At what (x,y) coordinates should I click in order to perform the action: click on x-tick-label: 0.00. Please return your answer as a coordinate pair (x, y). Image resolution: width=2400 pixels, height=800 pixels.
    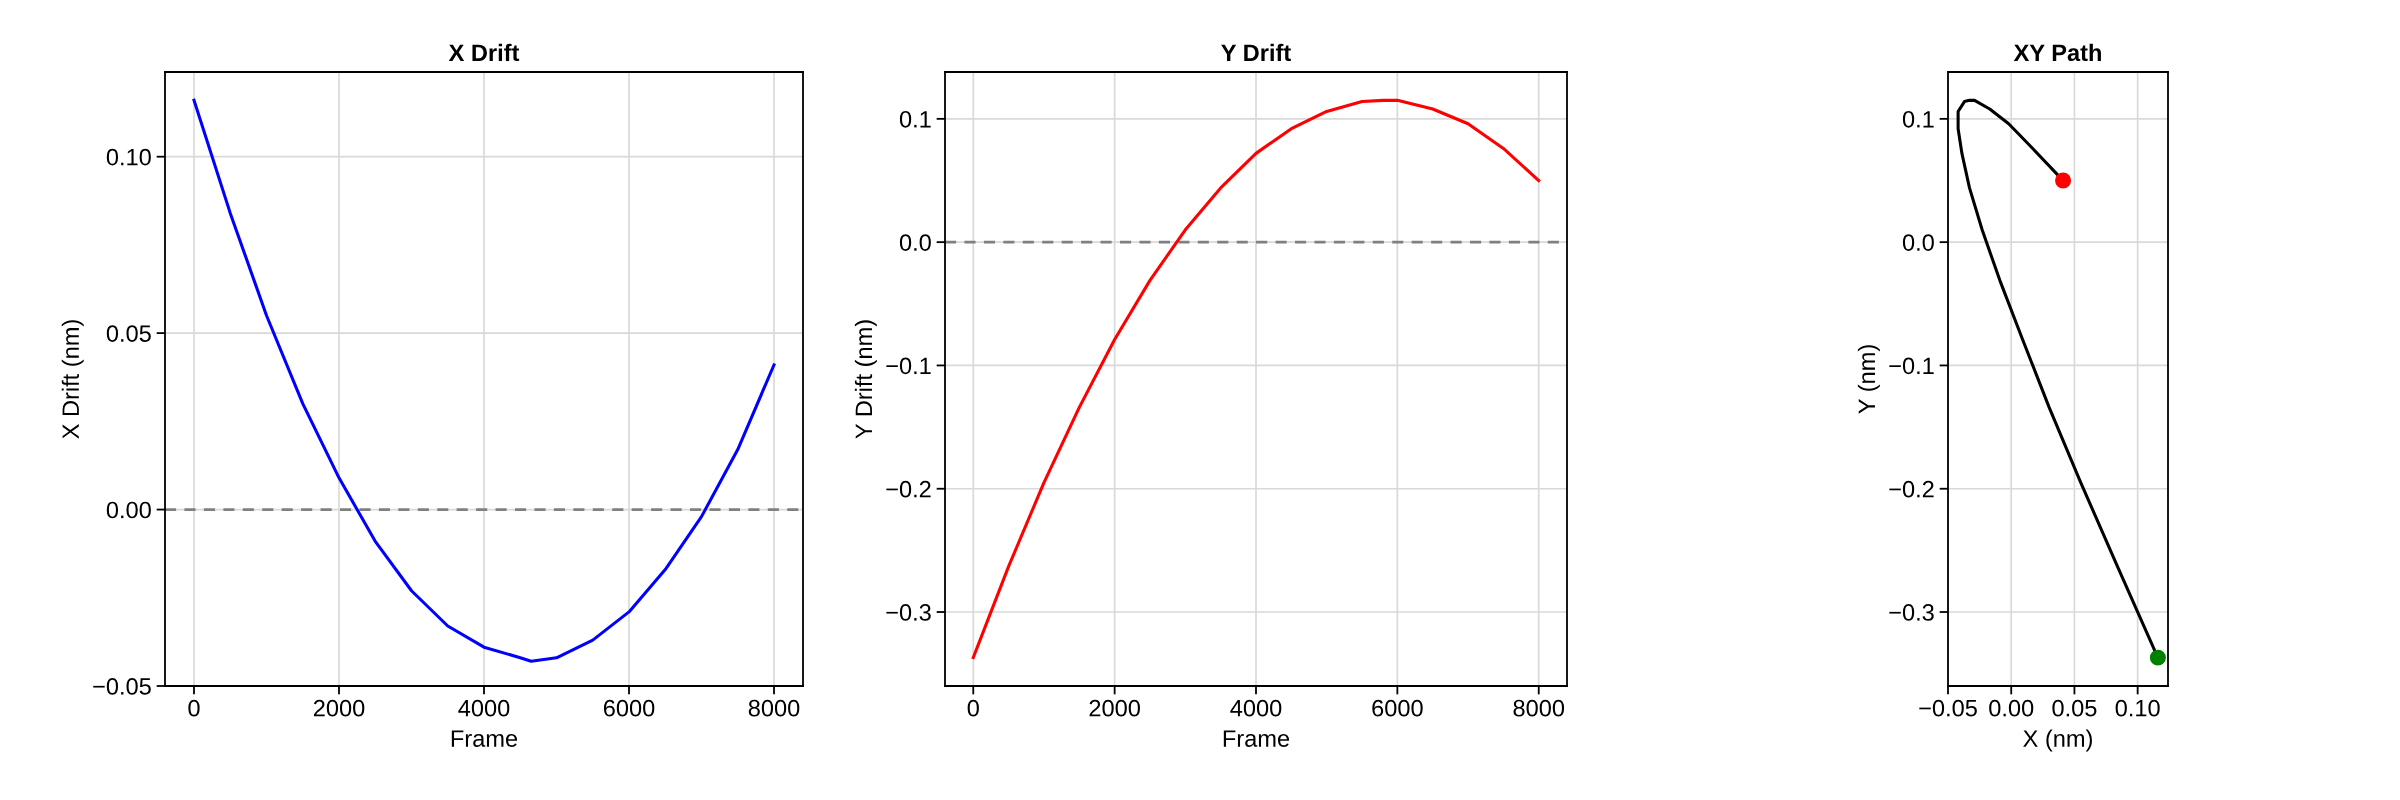
    Looking at the image, I should click on (2011, 708).